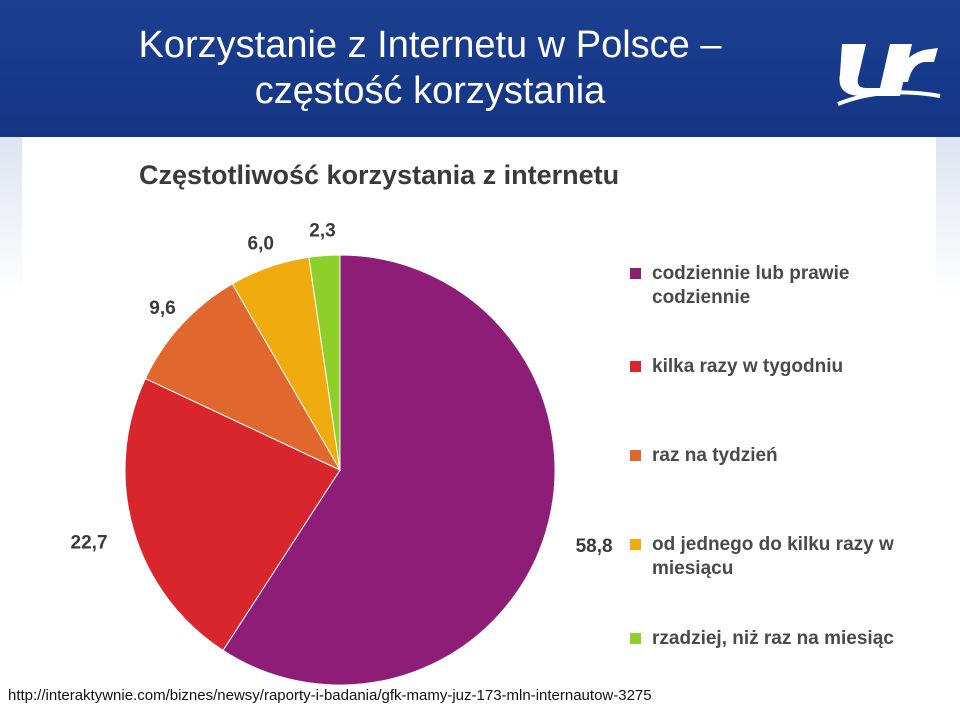 This screenshot has height=709, width=960. I want to click on slice-value-label-4: 6,0, so click(261, 243).